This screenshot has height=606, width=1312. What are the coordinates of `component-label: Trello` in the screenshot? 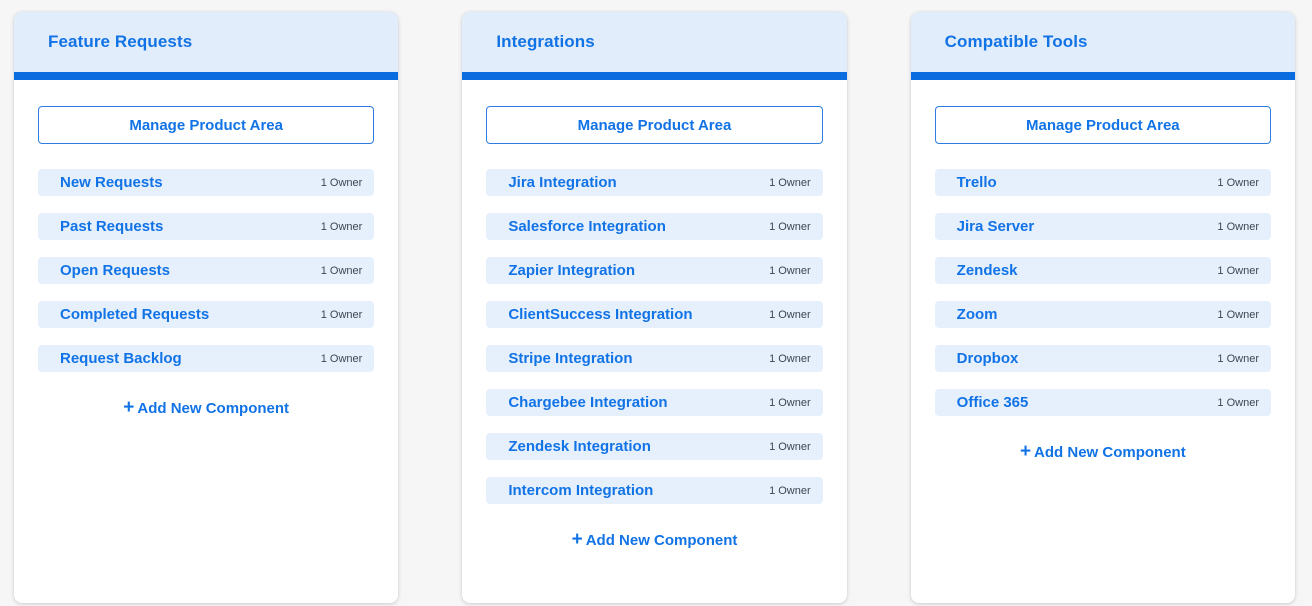 It's located at (976, 182).